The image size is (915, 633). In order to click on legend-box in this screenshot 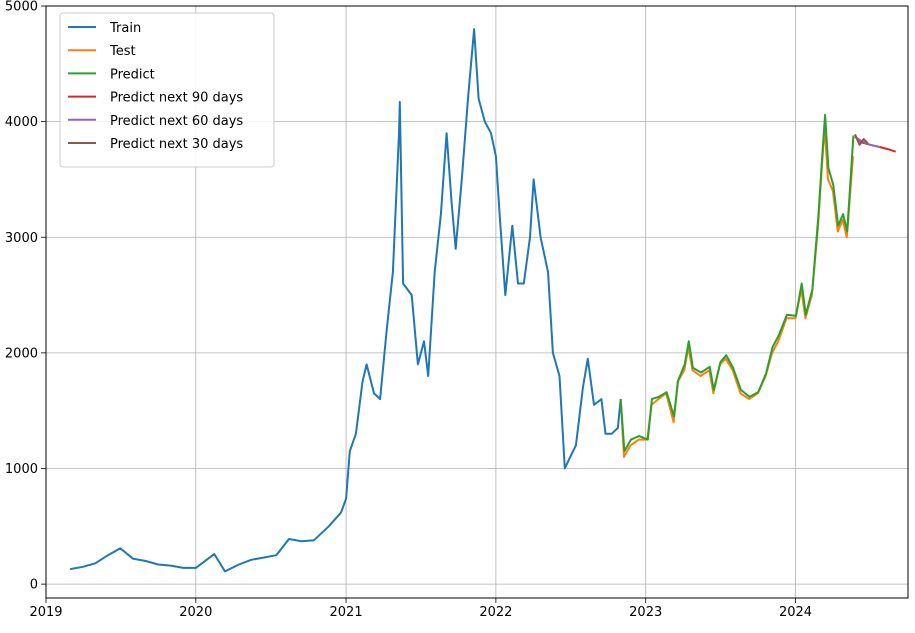, I will do `click(167, 90)`.